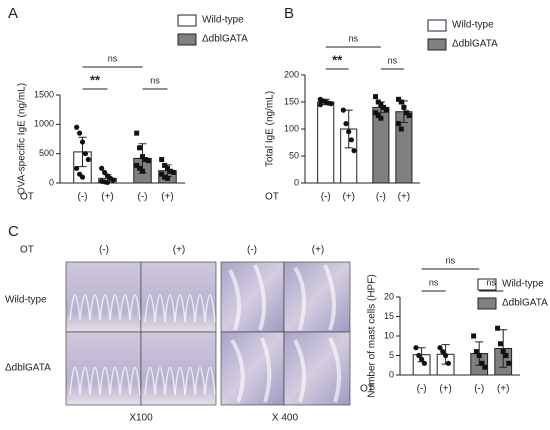  I want to click on y-tick-label: 150, so click(291, 101).